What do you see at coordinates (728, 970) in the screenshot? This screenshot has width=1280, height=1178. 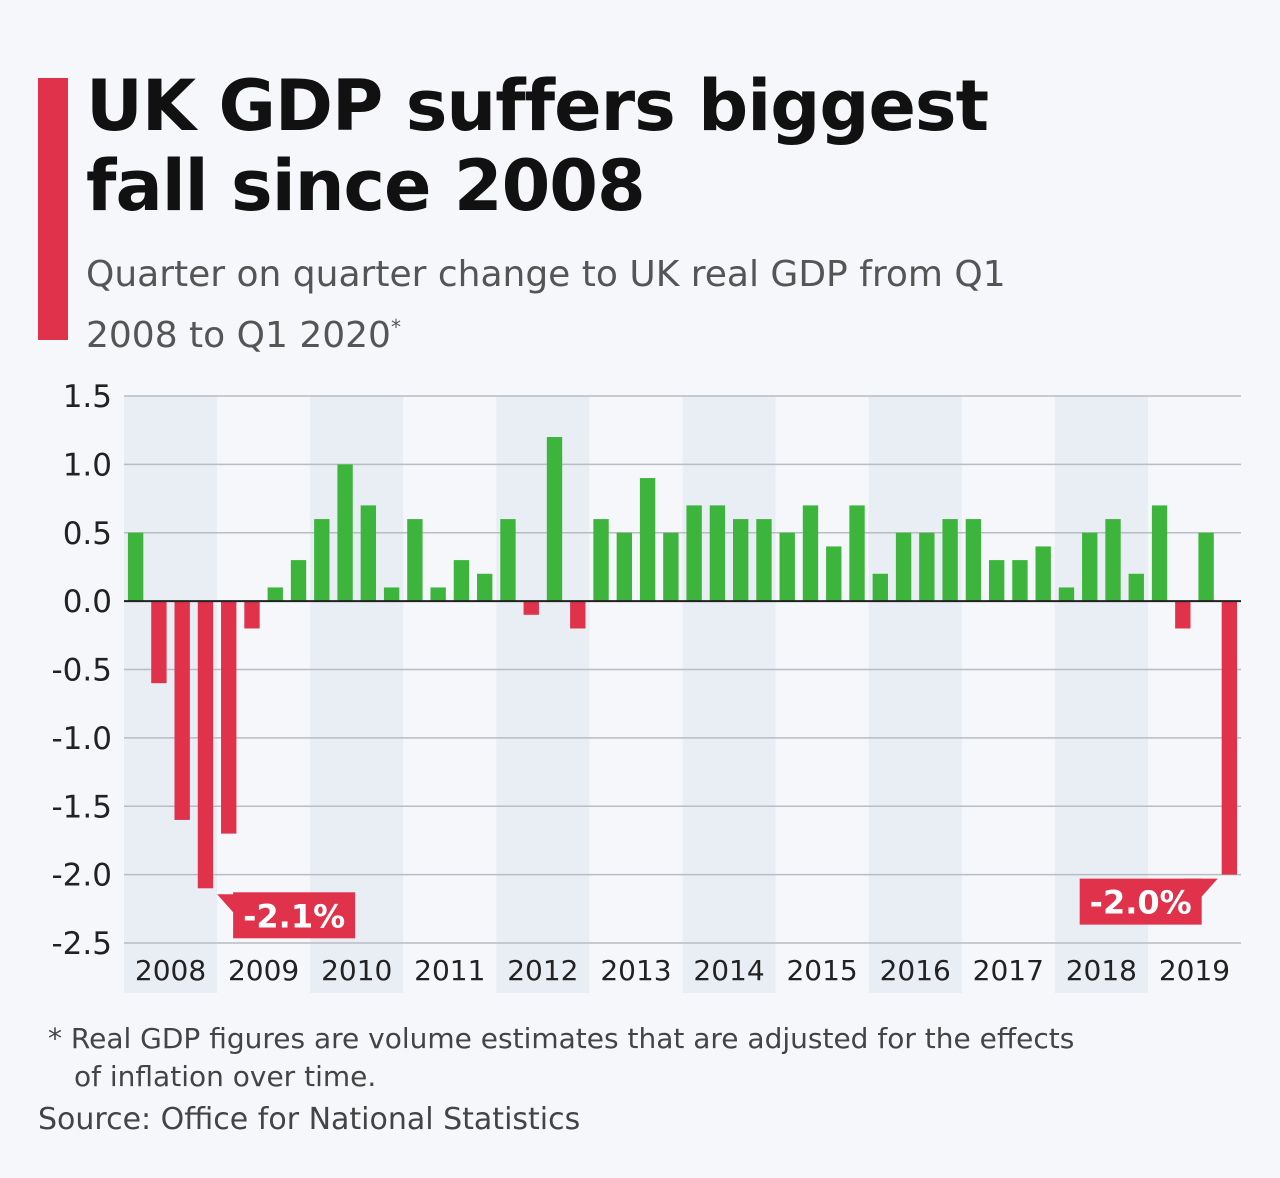 I see `x-tick-label: 2014` at bounding box center [728, 970].